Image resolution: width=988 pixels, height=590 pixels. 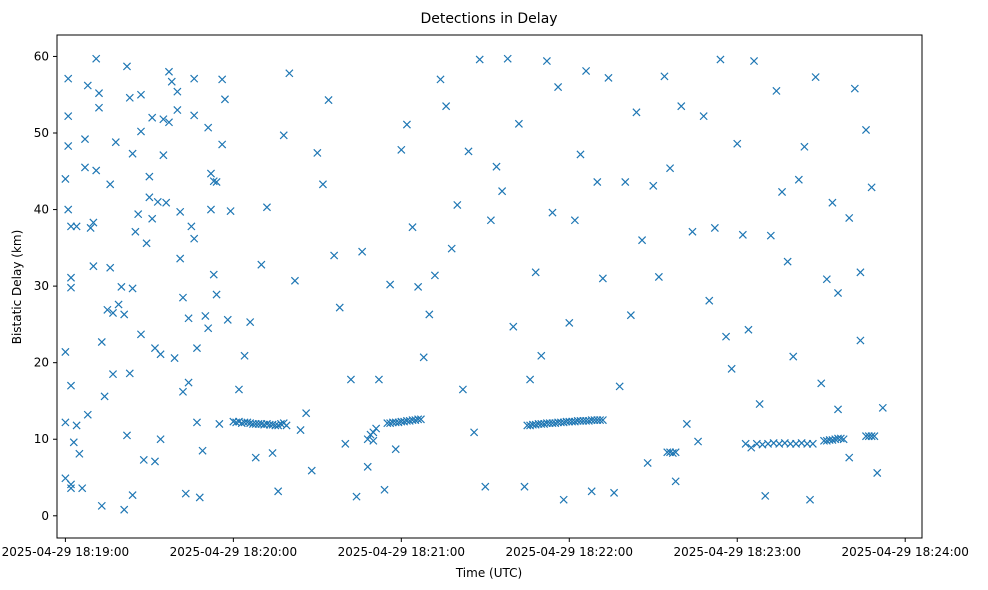 What do you see at coordinates (233, 552) in the screenshot?
I see `x-tick-label: 2025-04-29 18:20:00` at bounding box center [233, 552].